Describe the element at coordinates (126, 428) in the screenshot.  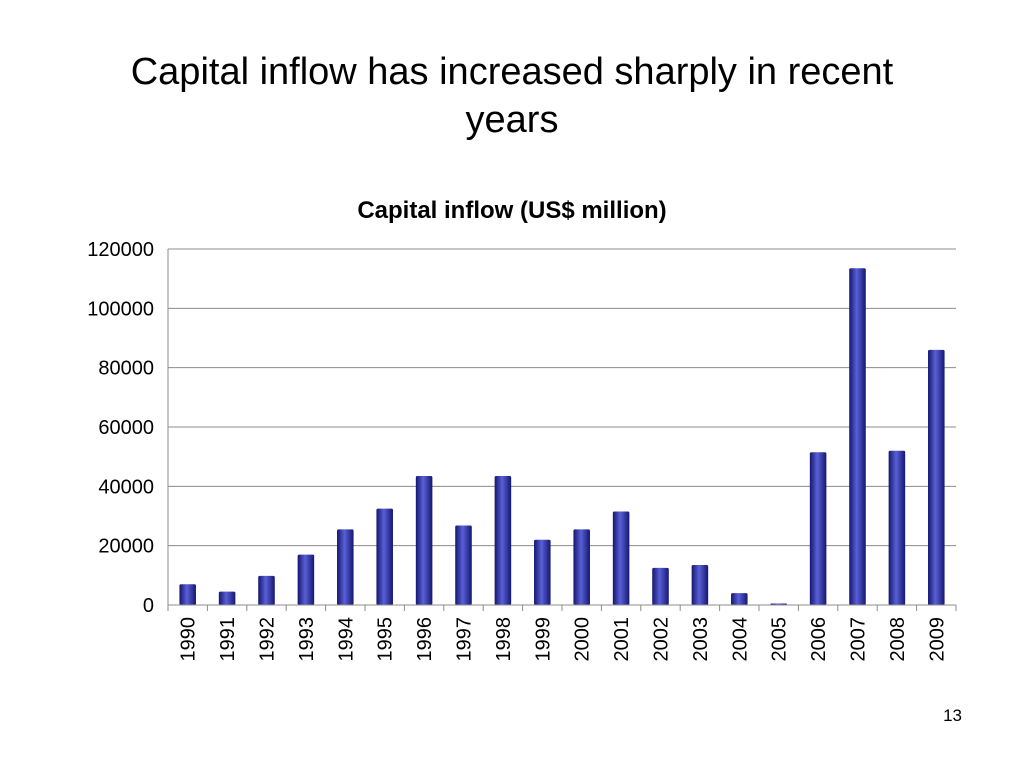
I see `y-tick-label: 60000` at that location.